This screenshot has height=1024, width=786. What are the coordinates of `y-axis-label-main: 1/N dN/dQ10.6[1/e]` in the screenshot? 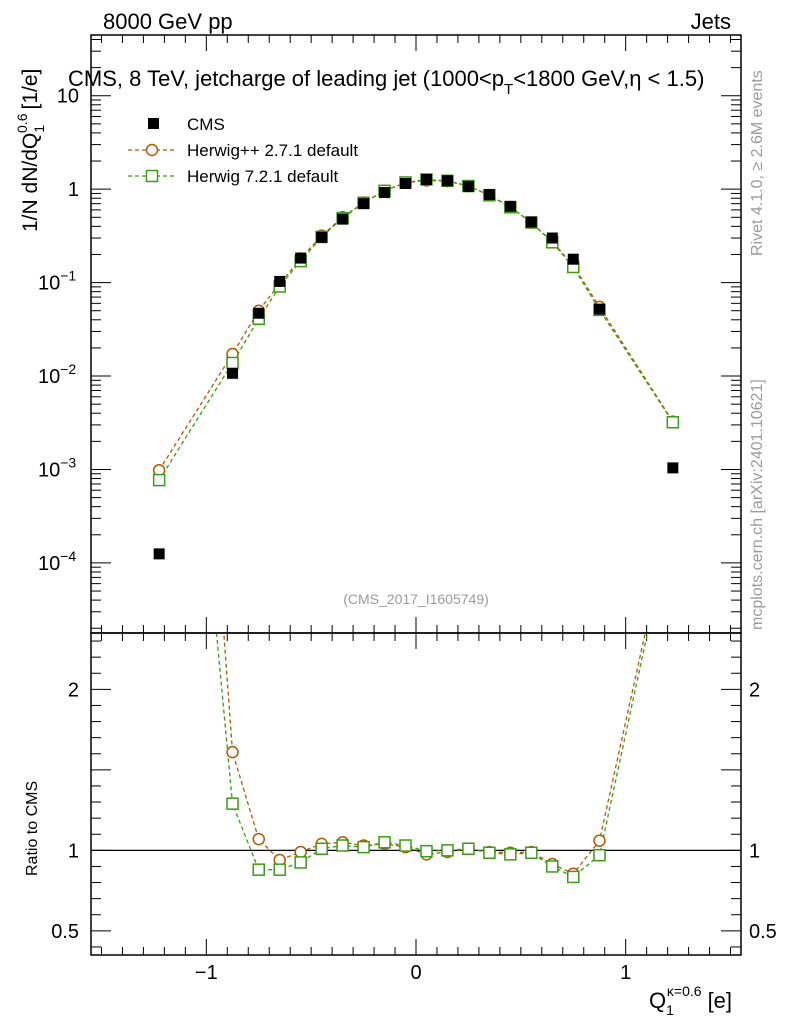 It's located at (30, 150).